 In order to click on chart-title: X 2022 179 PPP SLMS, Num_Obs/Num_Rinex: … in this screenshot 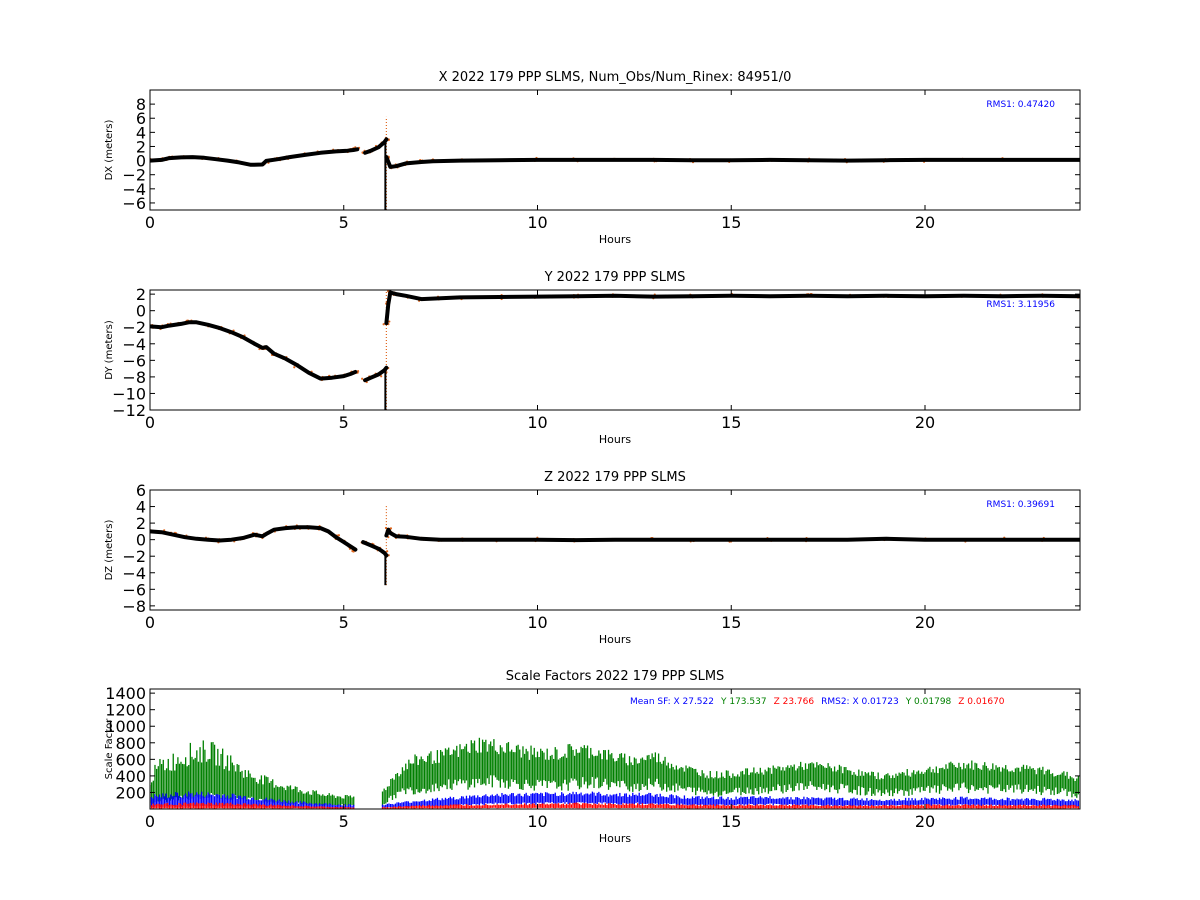, I will do `click(615, 77)`.